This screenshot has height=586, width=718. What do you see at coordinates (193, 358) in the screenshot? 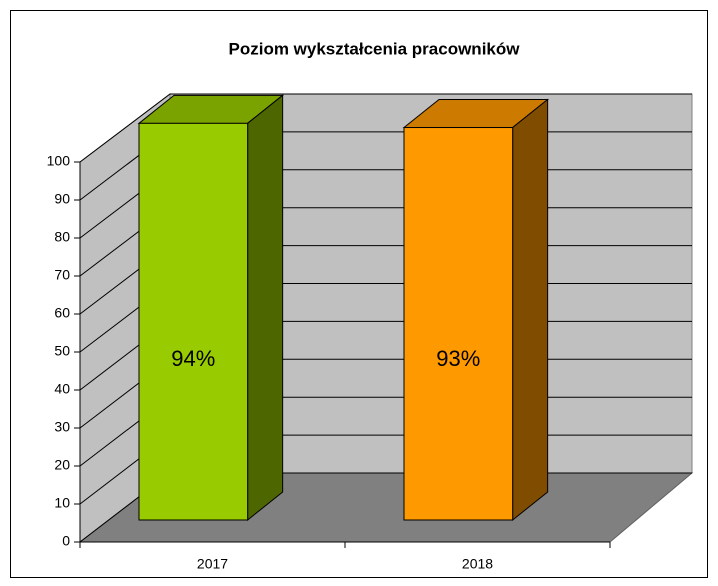
I see `data-label: 94%` at bounding box center [193, 358].